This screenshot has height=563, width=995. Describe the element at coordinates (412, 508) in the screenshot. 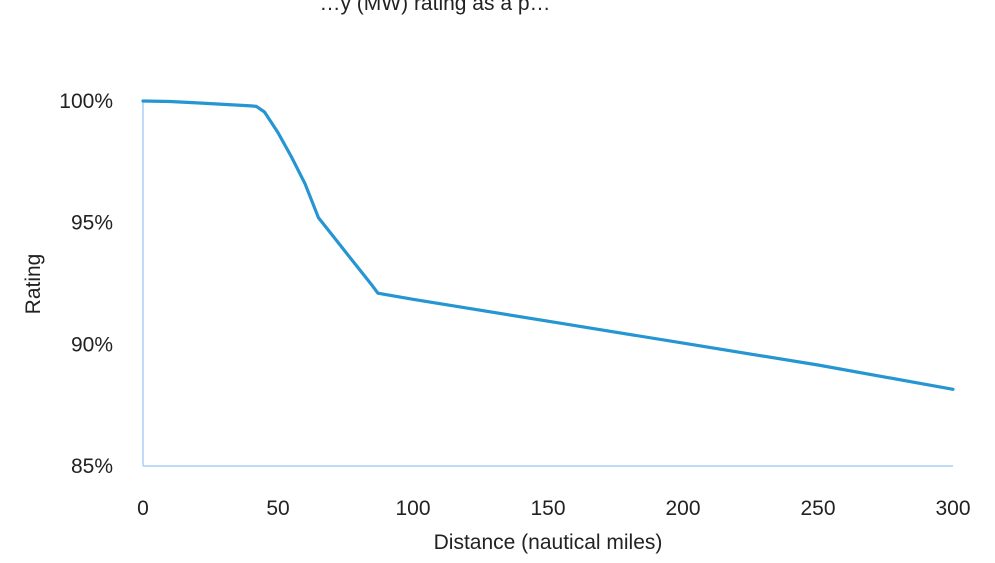

I see `x-tick-label: 100` at that location.